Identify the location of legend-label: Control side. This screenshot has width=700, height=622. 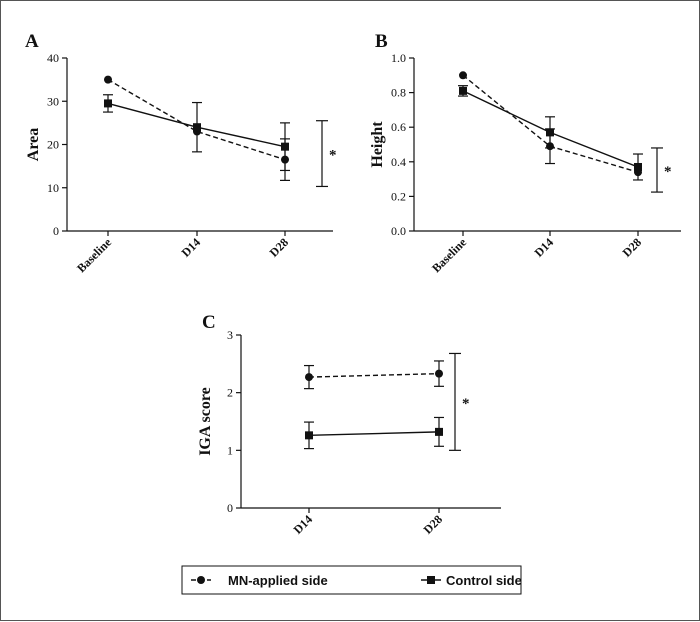
(484, 580).